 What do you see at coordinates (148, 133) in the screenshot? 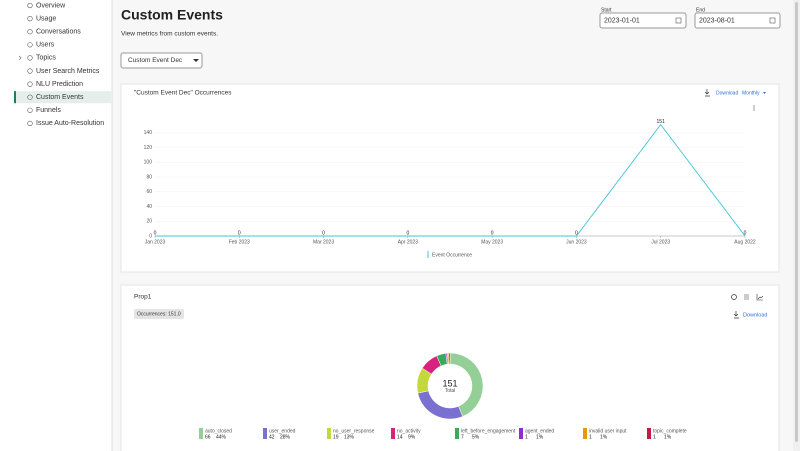
I see `y-tick-label: 140` at bounding box center [148, 133].